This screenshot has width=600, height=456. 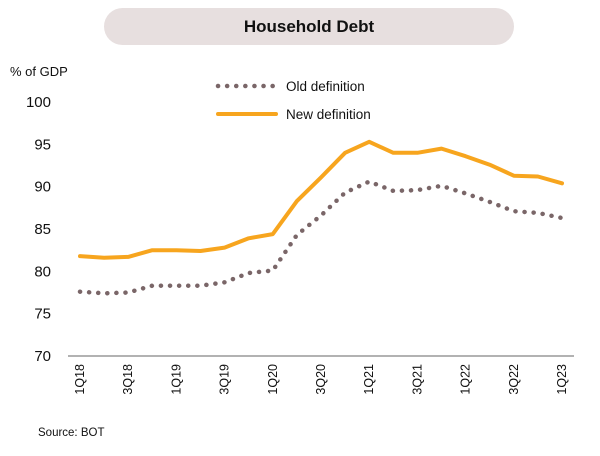 I want to click on y-tick-label: 70, so click(x=42, y=356).